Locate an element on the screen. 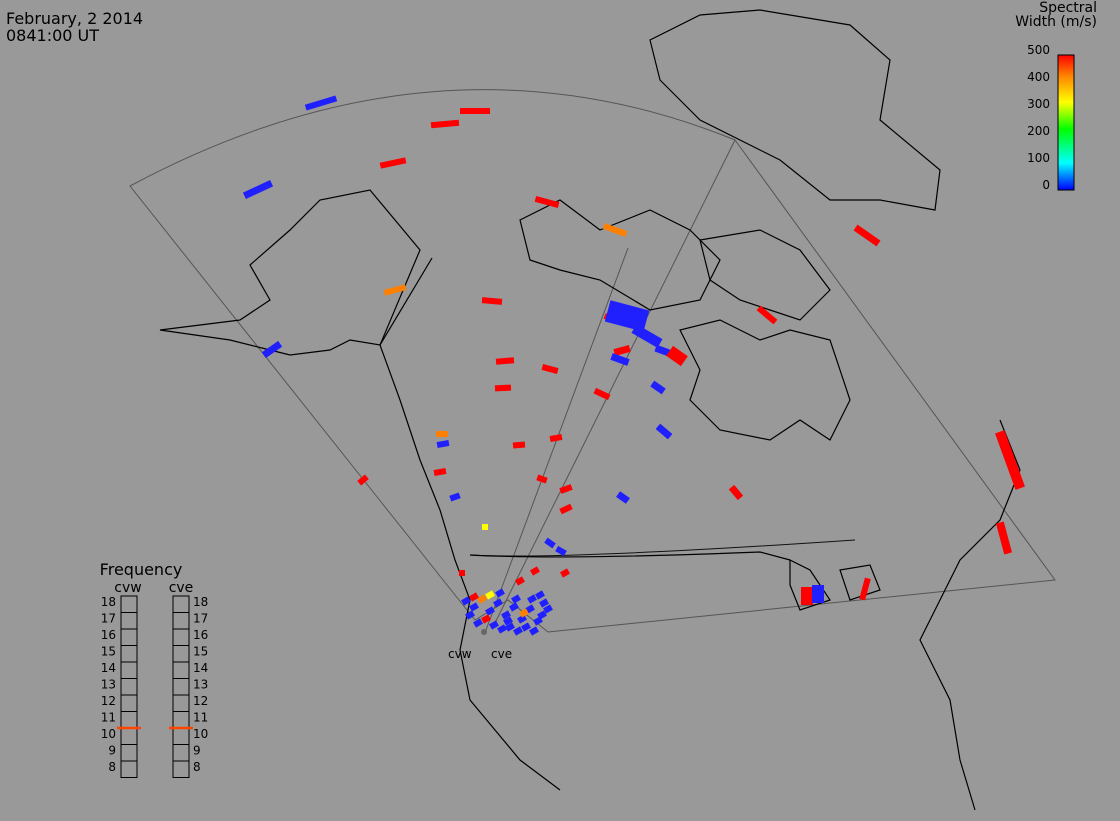  colorbar-tick-label: 200 is located at coordinates (1038, 131).